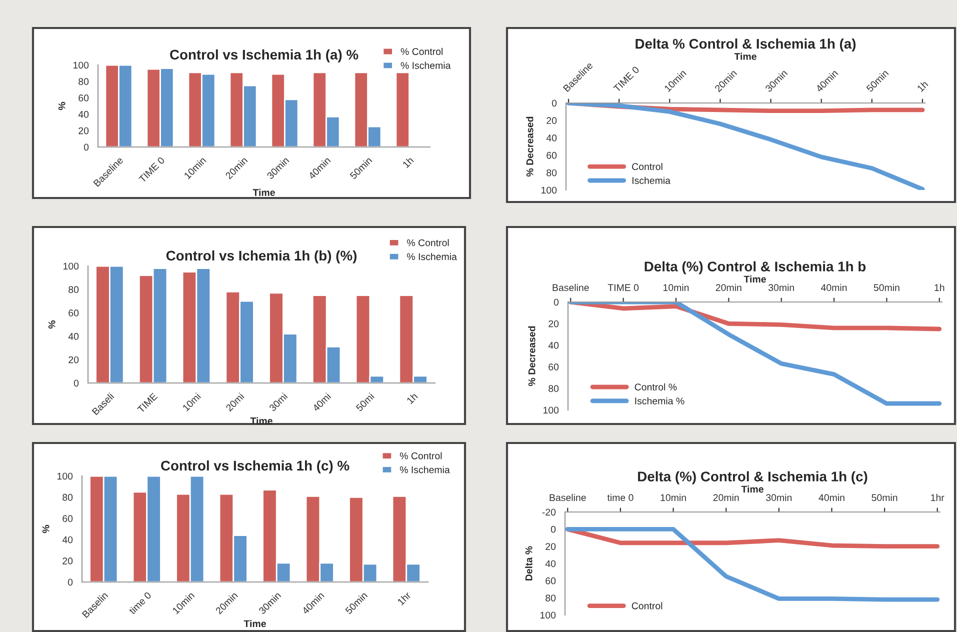 This screenshot has width=957, height=632. Describe the element at coordinates (261, 257) in the screenshot. I see `chart-title: Control vs Ichemia 1h (b) (%)` at that location.